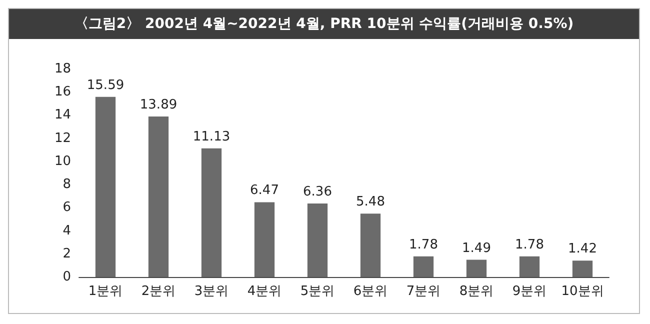 The width and height of the screenshot is (650, 324). What do you see at coordinates (158, 291) in the screenshot?
I see `x-tick-label: 2분위` at bounding box center [158, 291].